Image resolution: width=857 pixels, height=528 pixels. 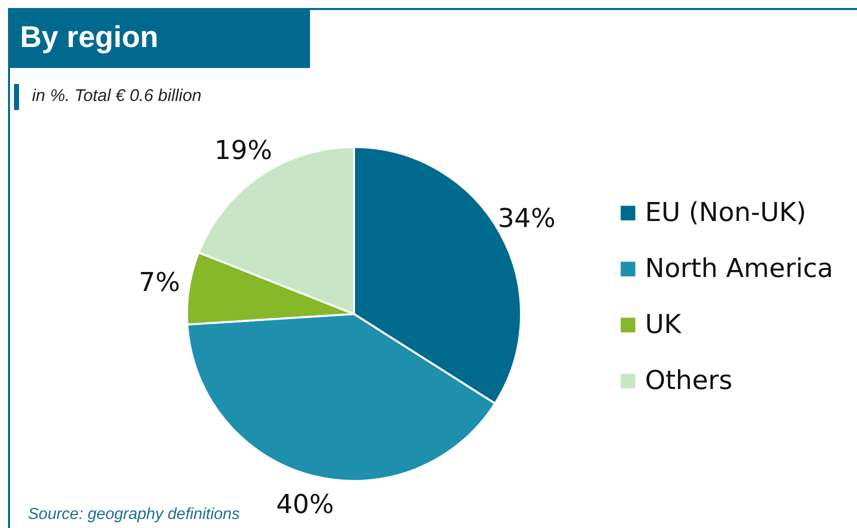 I want to click on source-note: Source: geography definitions, so click(x=134, y=515).